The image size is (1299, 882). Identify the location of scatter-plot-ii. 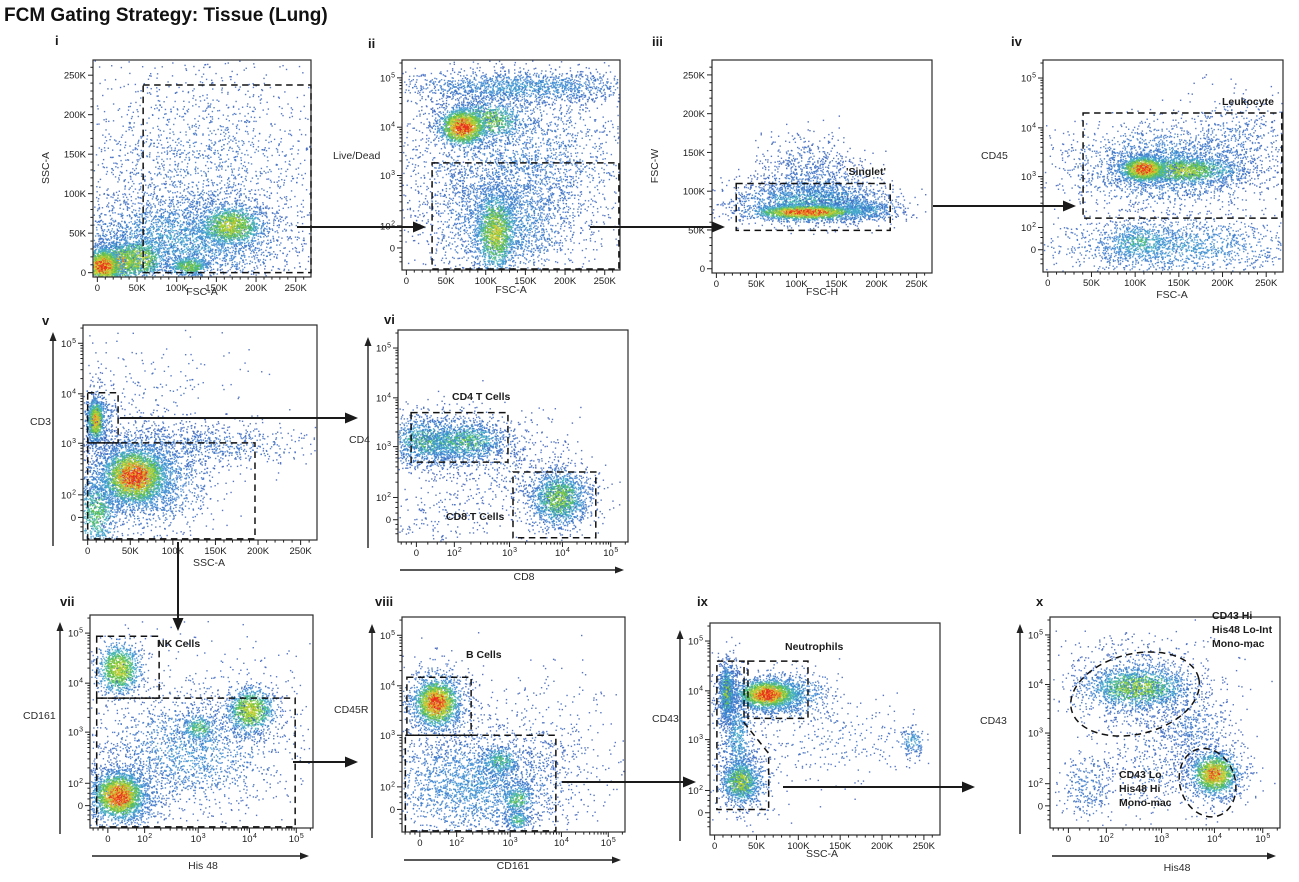
(497, 178).